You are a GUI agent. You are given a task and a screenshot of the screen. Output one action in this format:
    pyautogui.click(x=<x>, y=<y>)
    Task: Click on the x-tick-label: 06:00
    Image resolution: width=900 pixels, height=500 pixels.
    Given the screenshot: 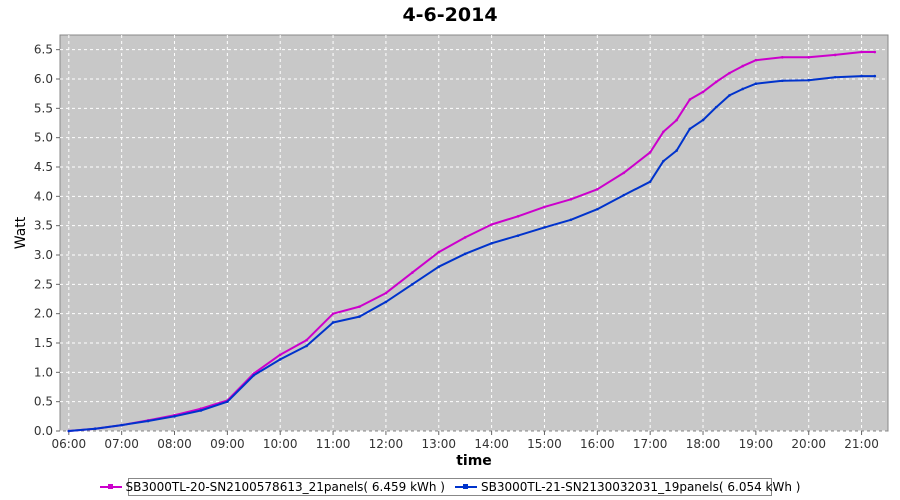 What is the action you would take?
    pyautogui.click(x=69, y=444)
    